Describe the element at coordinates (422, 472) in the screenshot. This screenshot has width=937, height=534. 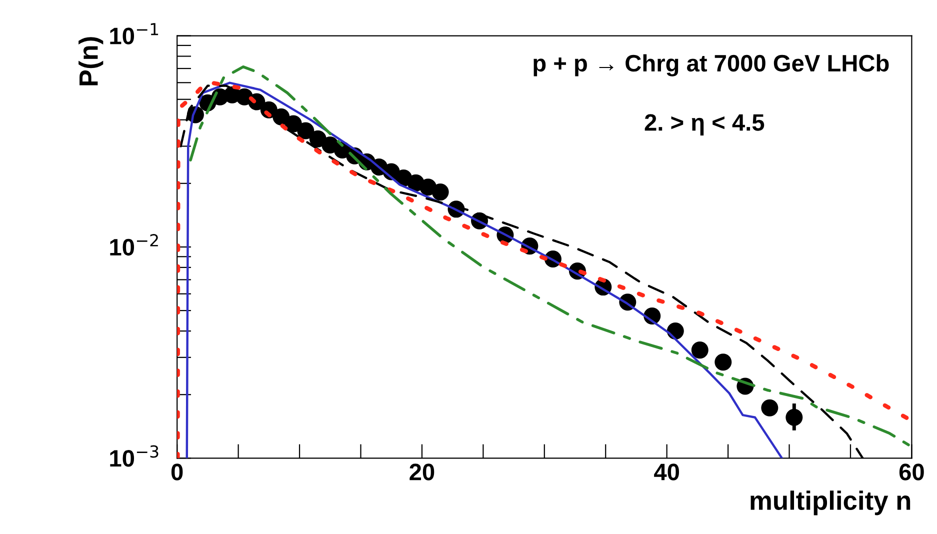
I see `x-tick-label: 20` at that location.